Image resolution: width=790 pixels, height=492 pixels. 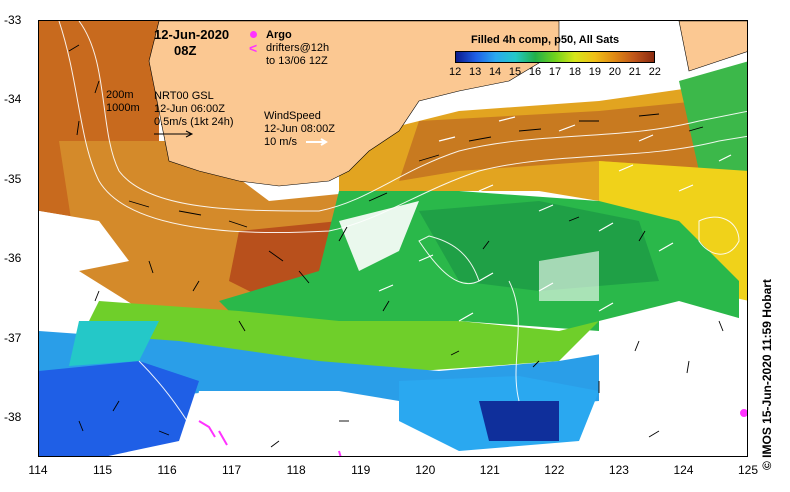 What do you see at coordinates (455, 72) in the screenshot?
I see `colorbar-tick: 12` at bounding box center [455, 72].